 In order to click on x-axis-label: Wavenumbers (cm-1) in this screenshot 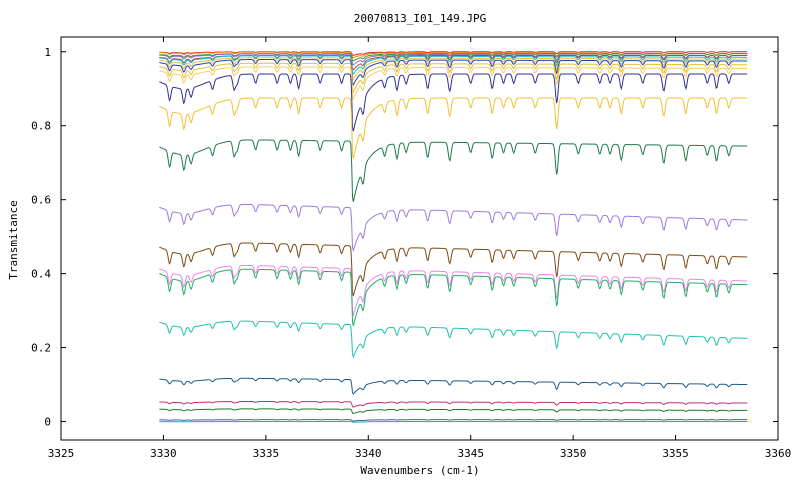, I will do `click(419, 470)`.